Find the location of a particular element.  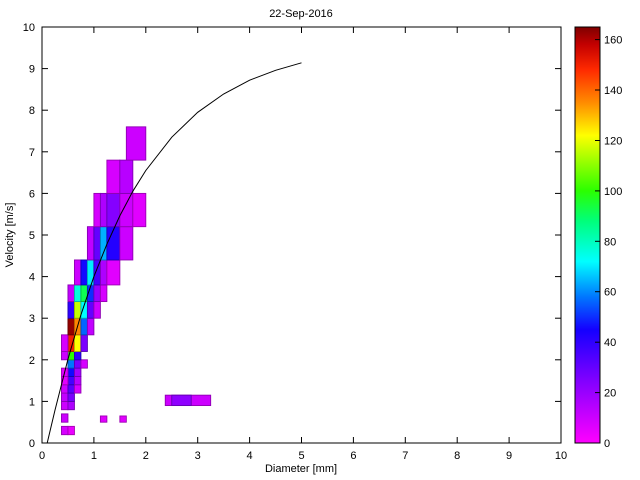

y-tick-label: 10 is located at coordinates (29, 28).